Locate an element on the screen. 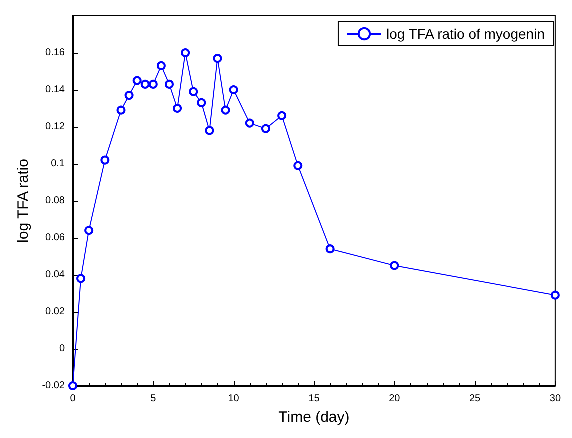 Image resolution: width=572 pixels, height=438 pixels. y-tick-label: 0.08 is located at coordinates (56, 201).